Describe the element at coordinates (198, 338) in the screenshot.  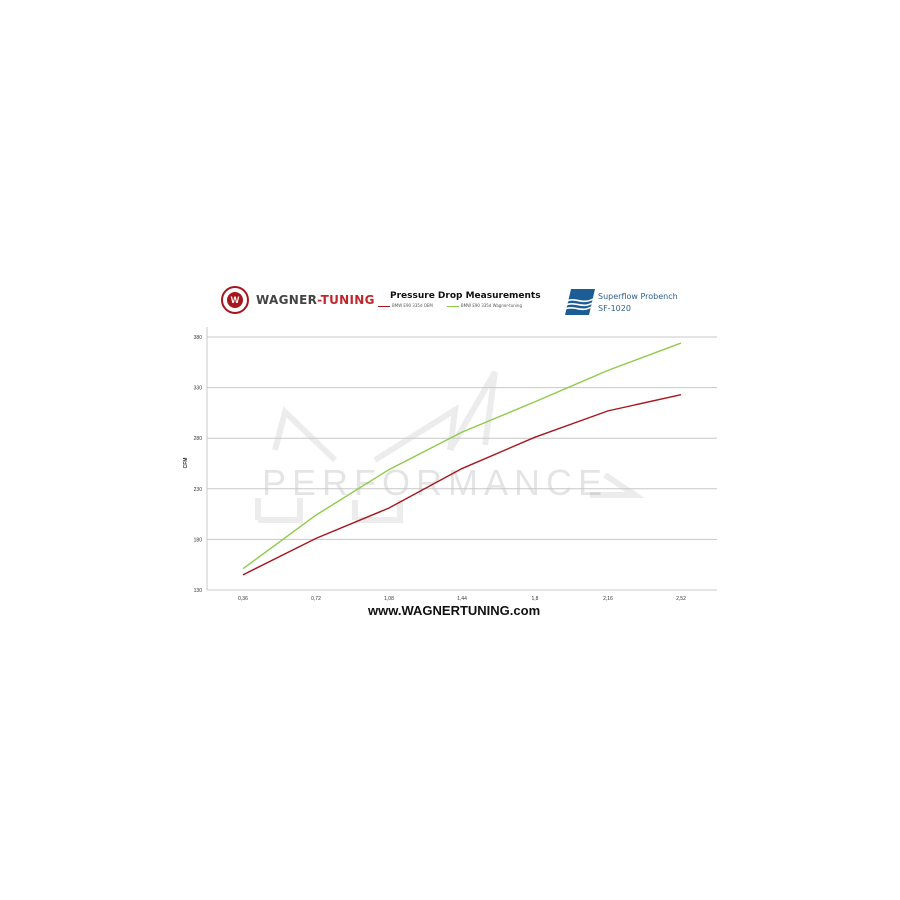
I see `y-tick-label: 380` at that location.